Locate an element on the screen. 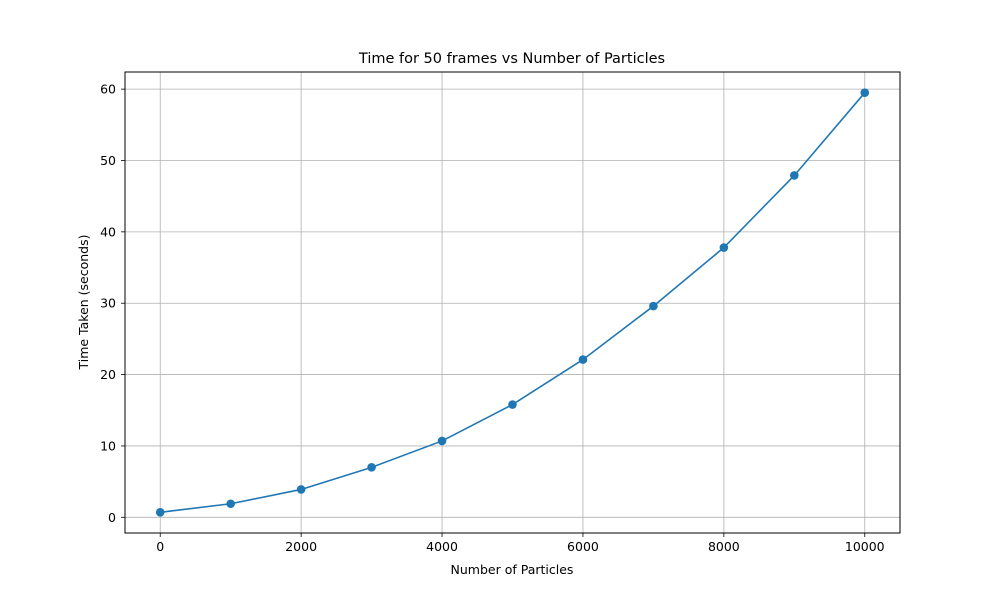  x-tick-label: 10000 is located at coordinates (865, 546).